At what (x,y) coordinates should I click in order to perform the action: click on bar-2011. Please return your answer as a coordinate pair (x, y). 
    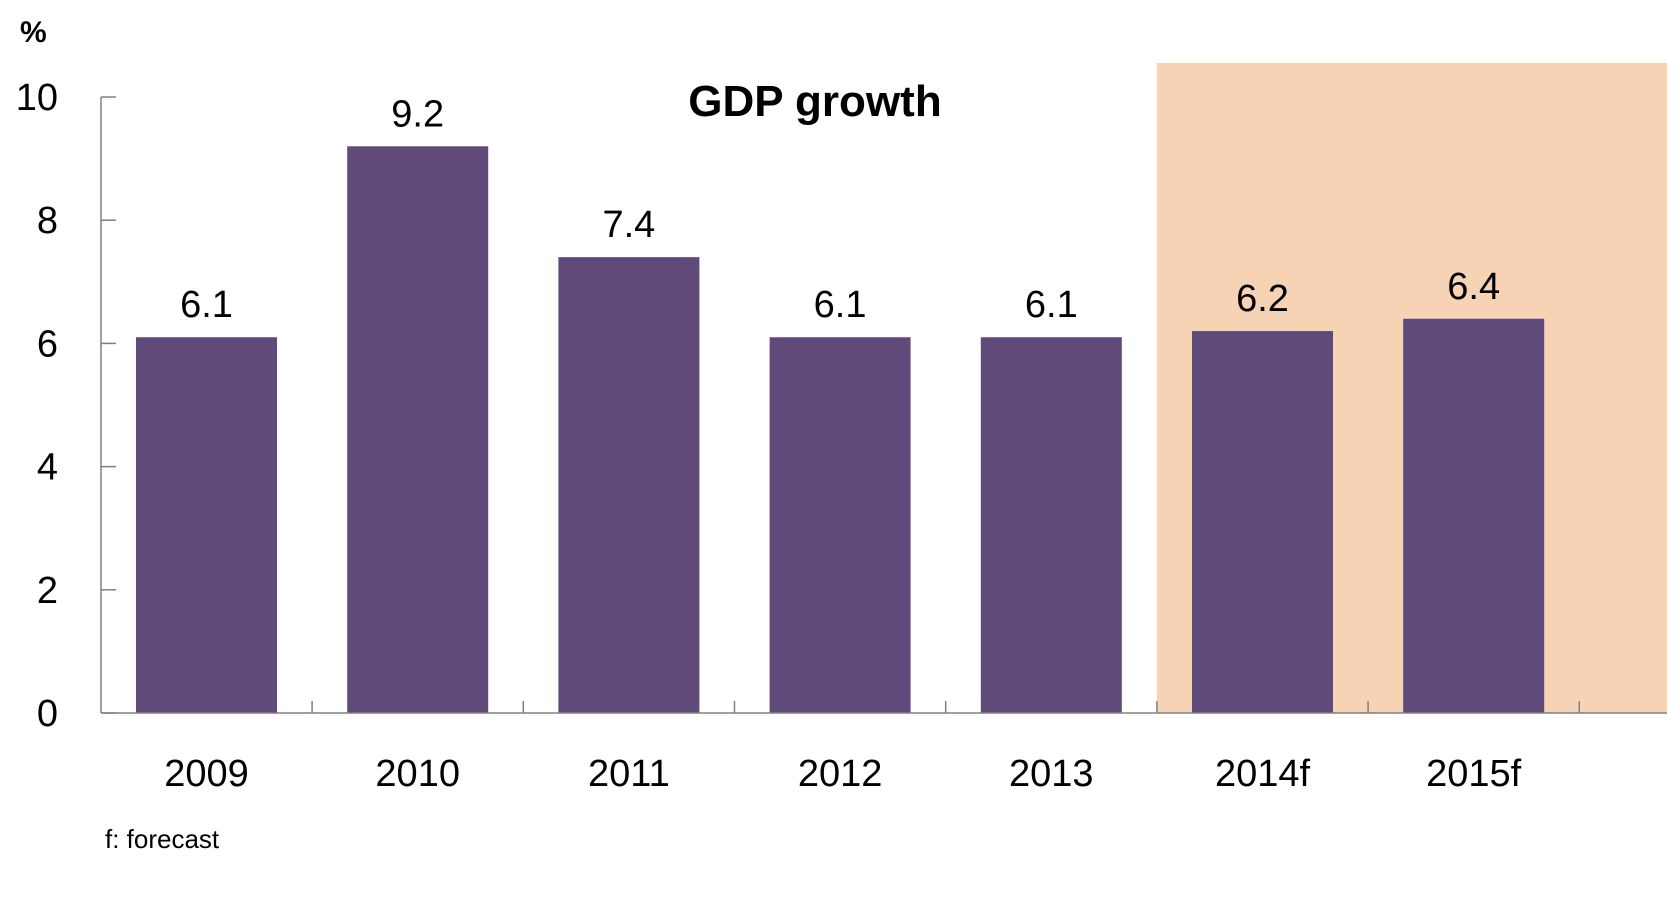
    Looking at the image, I should click on (629, 485).